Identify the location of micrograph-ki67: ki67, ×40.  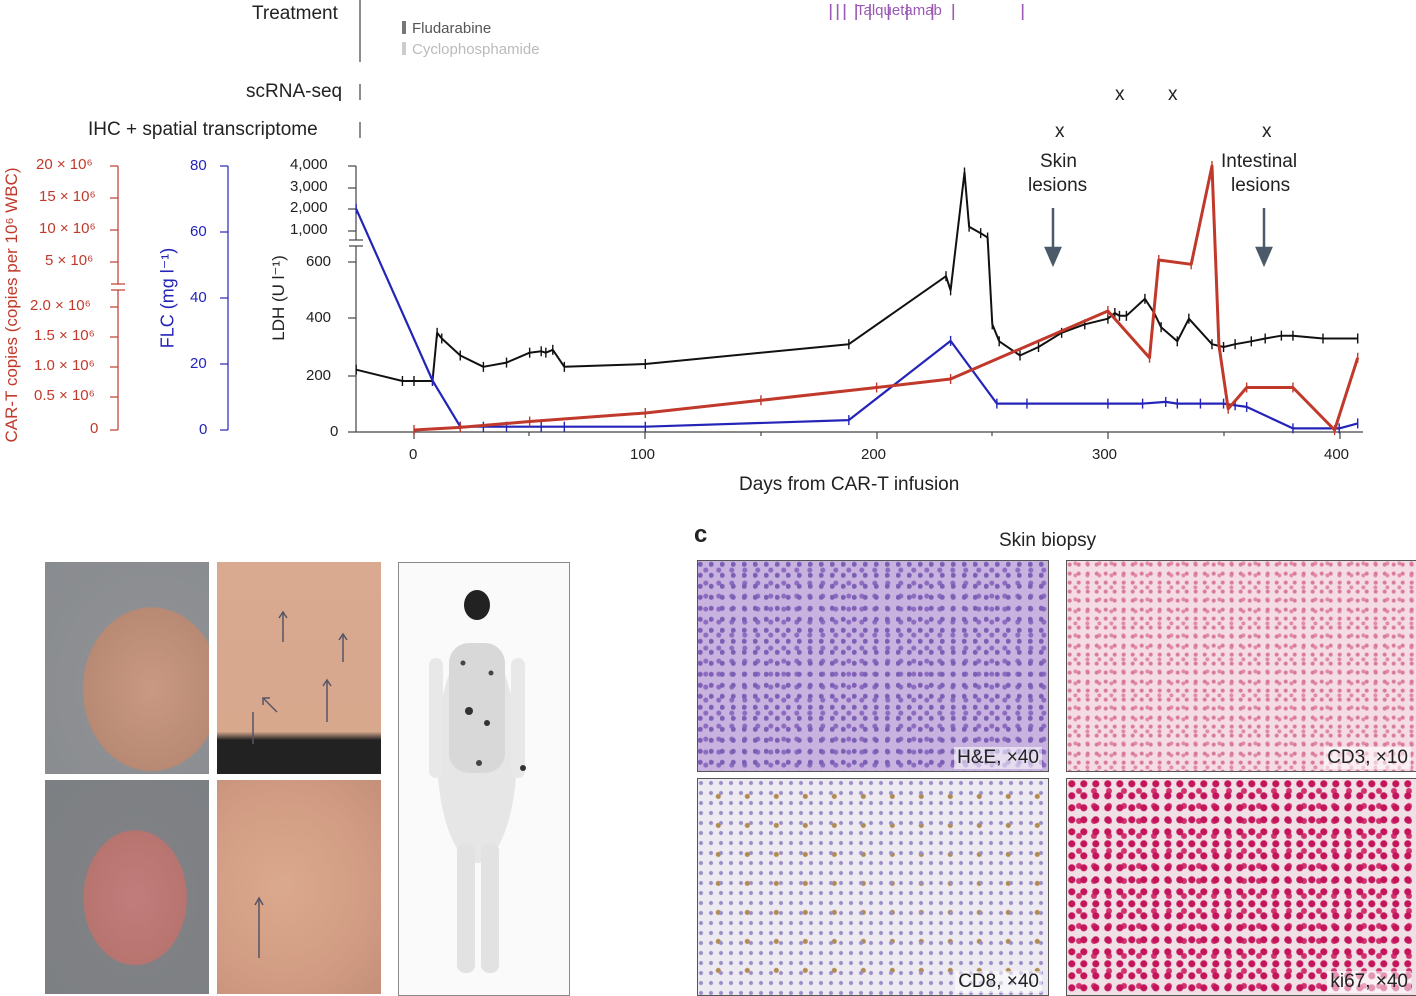
(1241, 887).